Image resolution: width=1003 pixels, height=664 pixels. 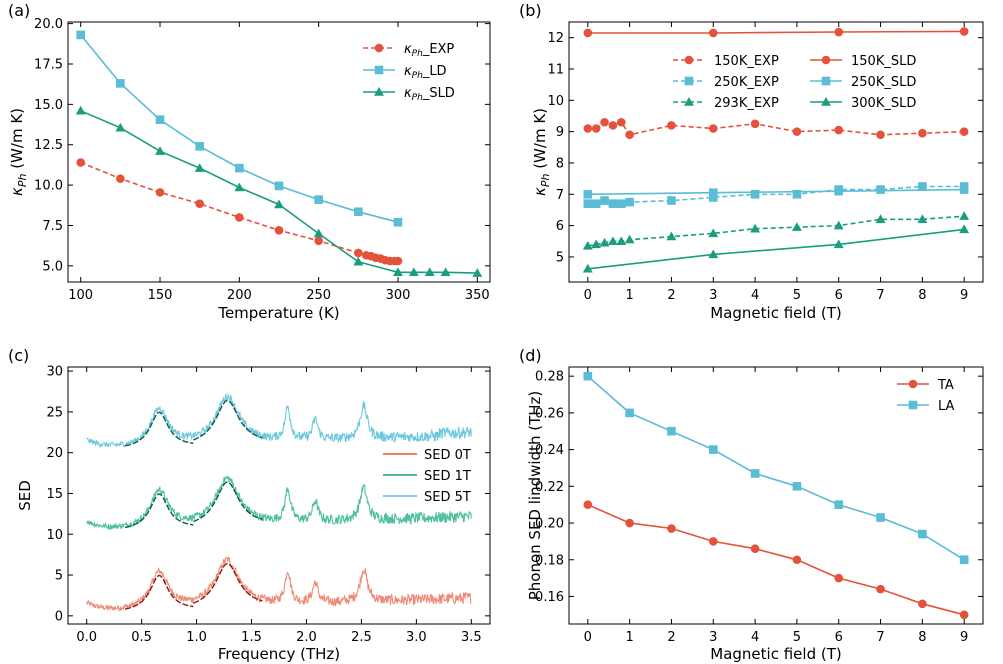 I want to click on x-tick-label: 0.0, so click(x=86, y=637).